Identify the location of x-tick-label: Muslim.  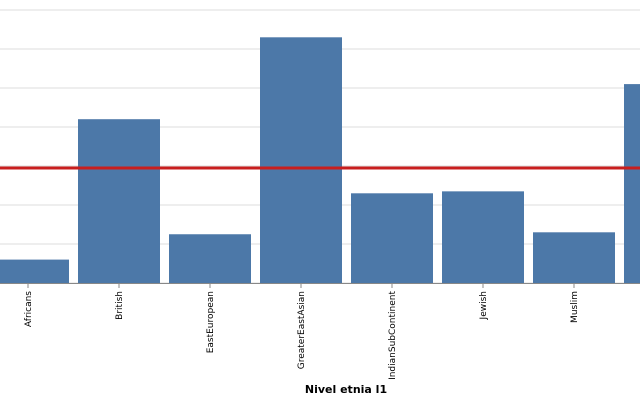
(575, 307).